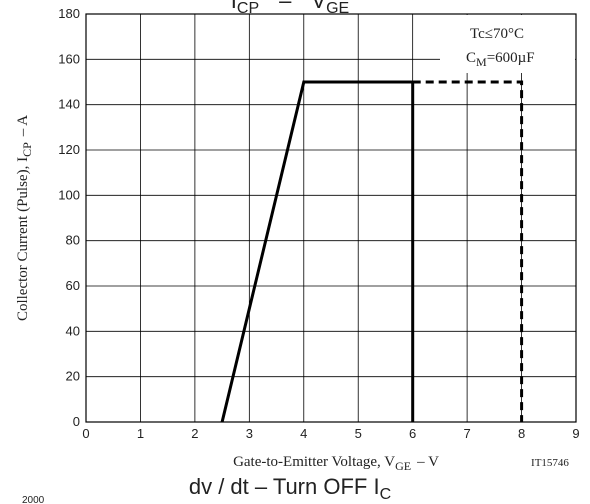 The image size is (590, 504). I want to click on y-tick-label: 160, so click(69, 58).